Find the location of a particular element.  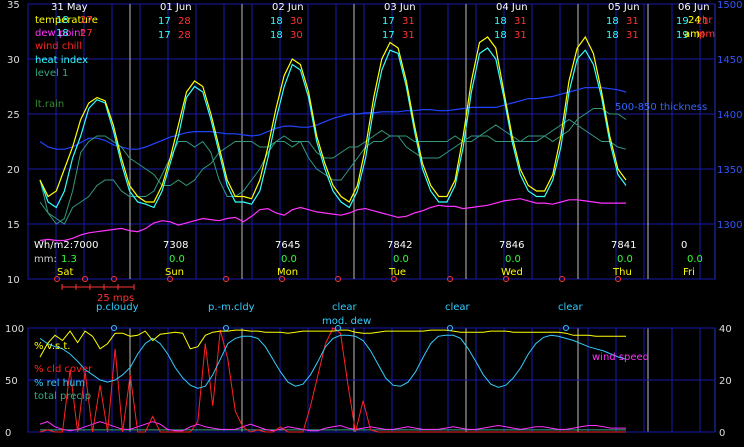

day-low: 17 is located at coordinates (164, 21).